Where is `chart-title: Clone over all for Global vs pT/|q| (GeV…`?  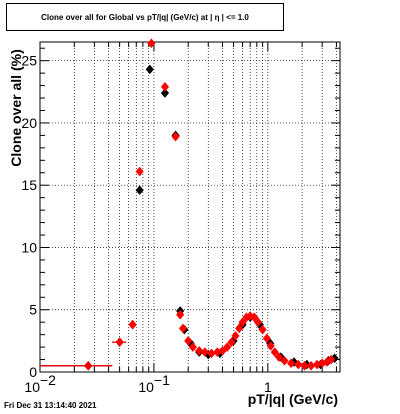
chart-title: Clone over all for Global vs pT/|q| (GeV… is located at coordinates (145, 17).